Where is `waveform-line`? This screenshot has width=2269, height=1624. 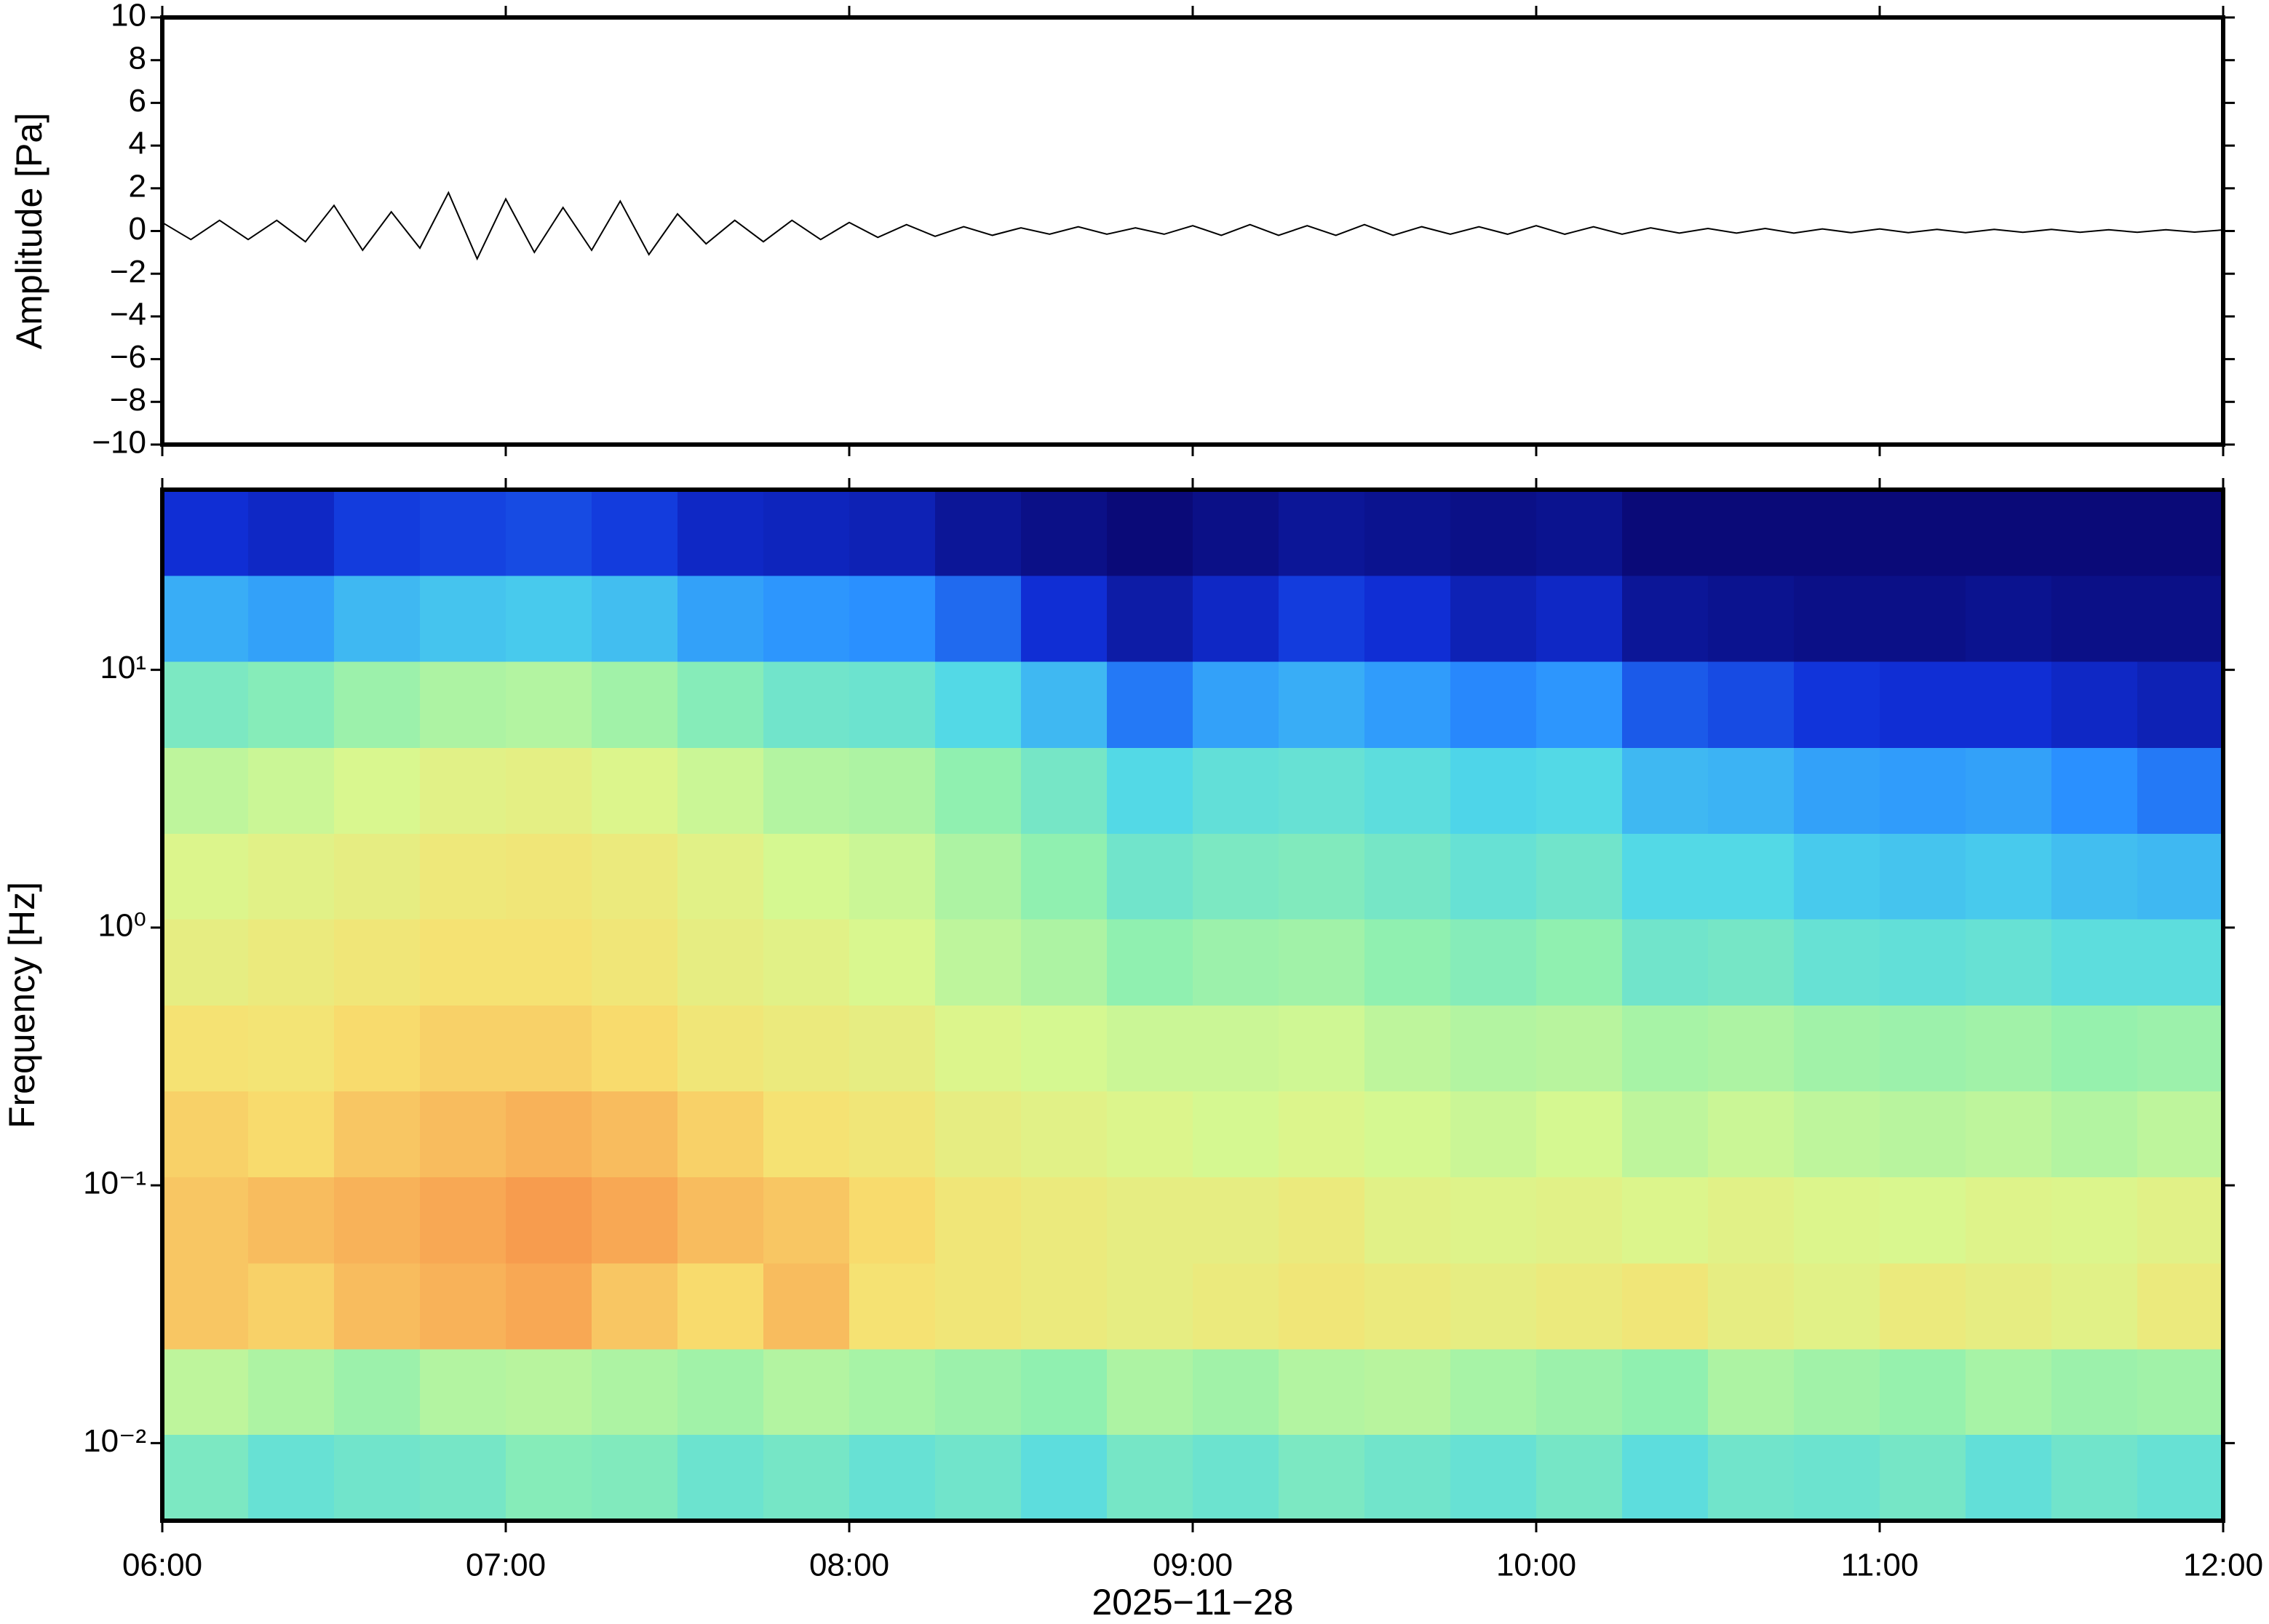 waveform-line is located at coordinates (1193, 226).